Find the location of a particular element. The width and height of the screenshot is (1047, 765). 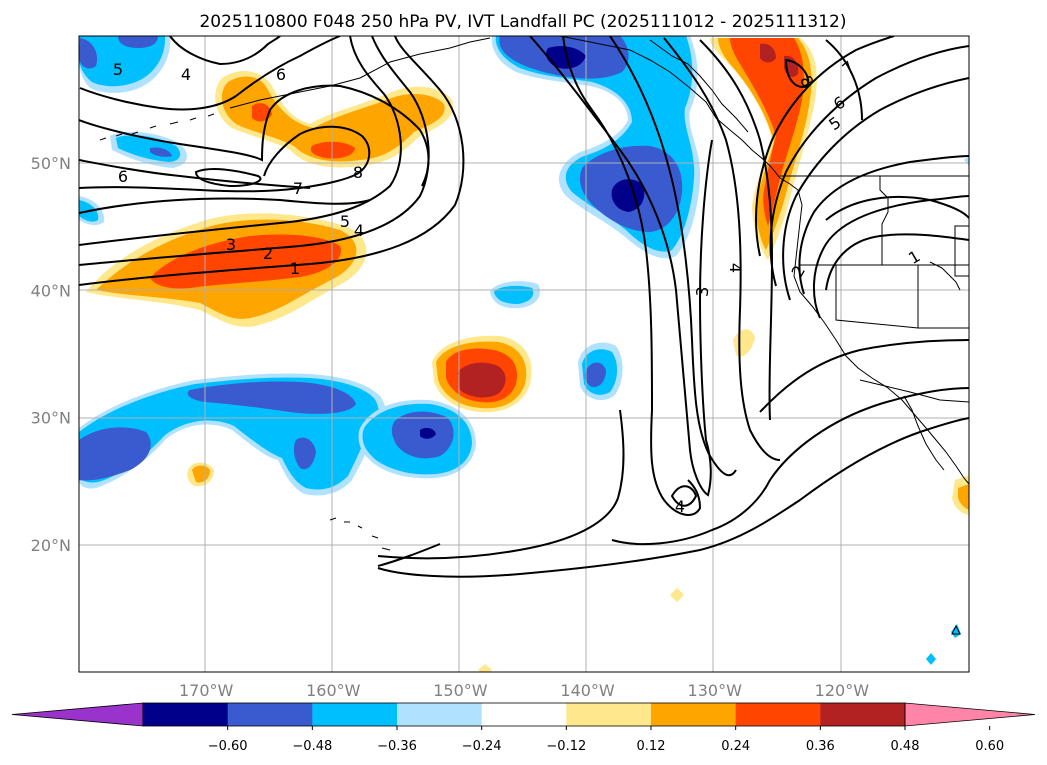

colorbar-outline is located at coordinates (524, 714).